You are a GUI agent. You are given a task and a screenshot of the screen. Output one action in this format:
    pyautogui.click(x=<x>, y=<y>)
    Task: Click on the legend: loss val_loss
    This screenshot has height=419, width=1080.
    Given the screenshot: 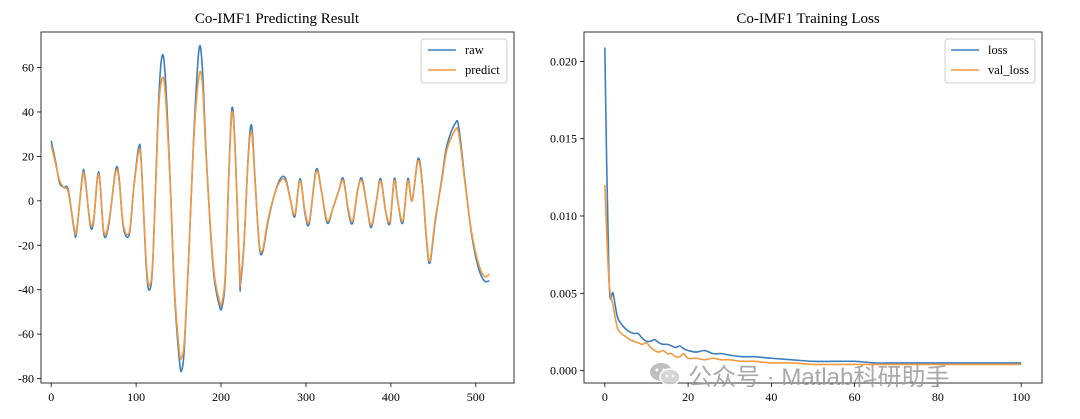 What is the action you would take?
    pyautogui.click(x=990, y=61)
    